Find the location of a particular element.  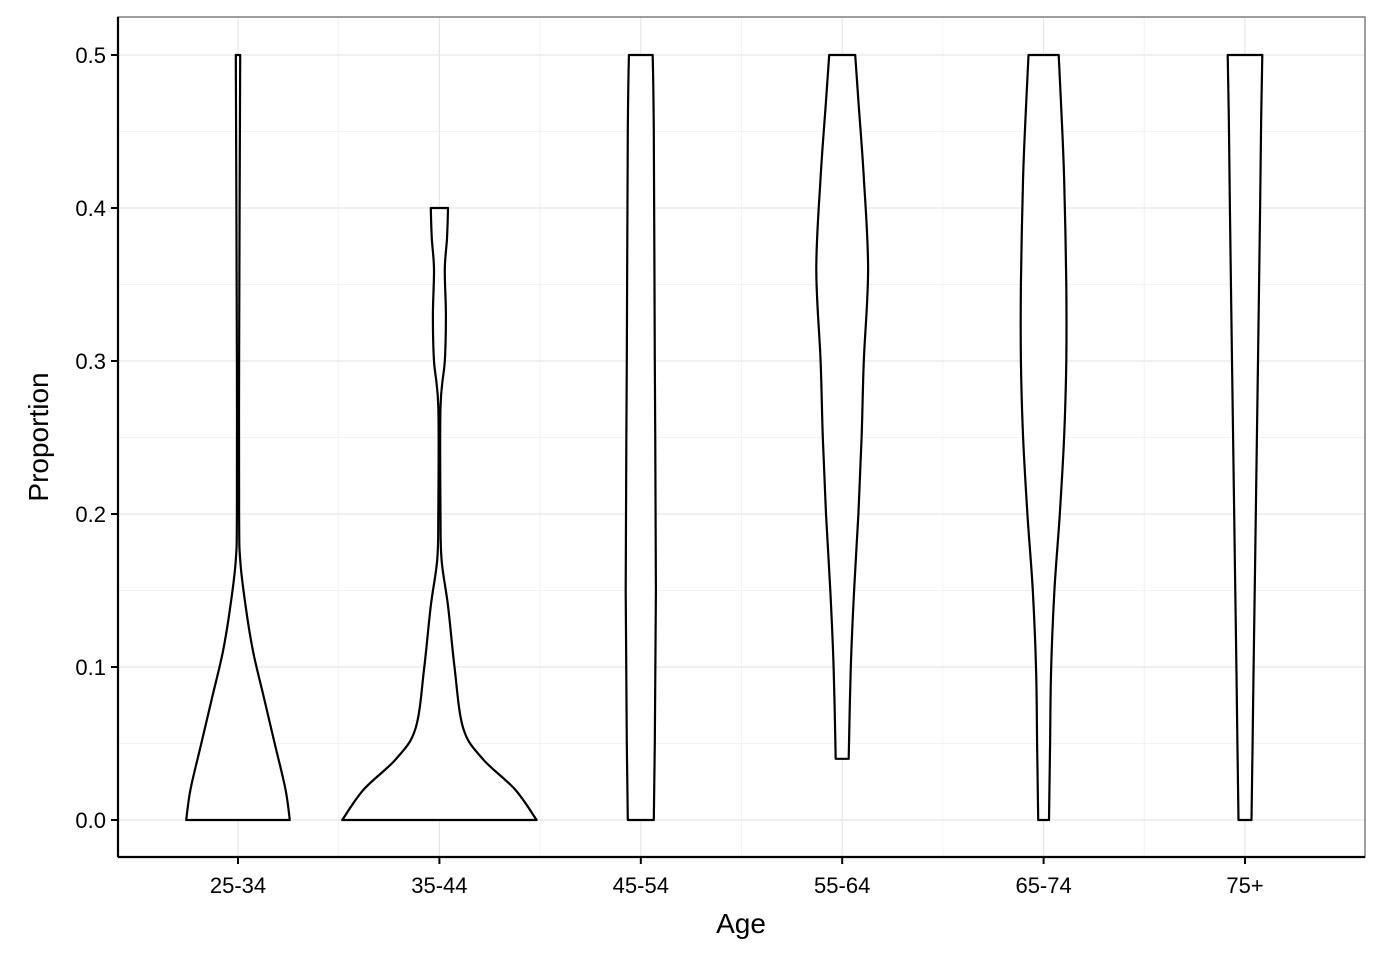

x-tick-label: 75+ is located at coordinates (1244, 885).